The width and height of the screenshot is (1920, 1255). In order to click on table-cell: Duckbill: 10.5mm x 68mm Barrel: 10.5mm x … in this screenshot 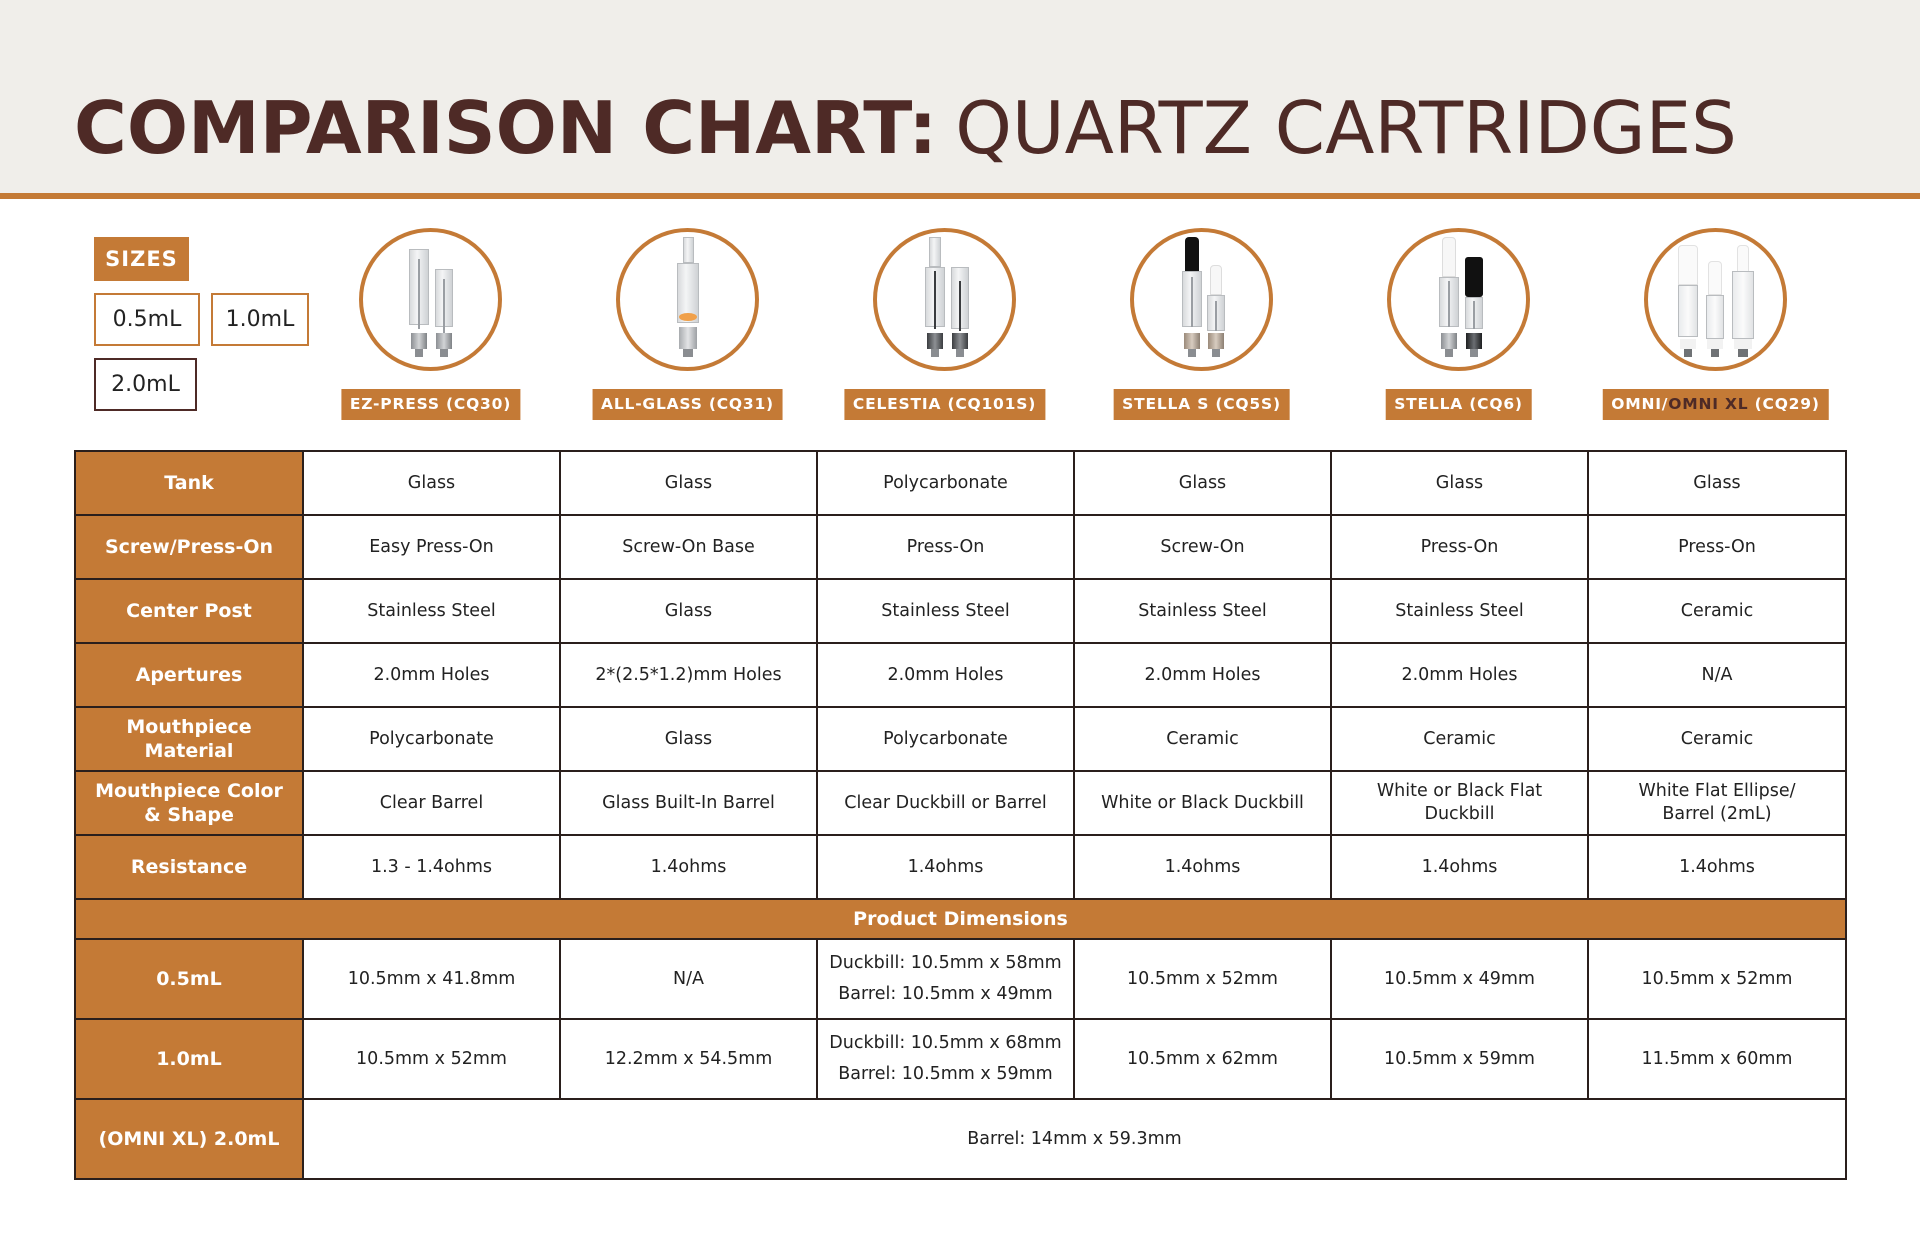, I will do `click(945, 1059)`.